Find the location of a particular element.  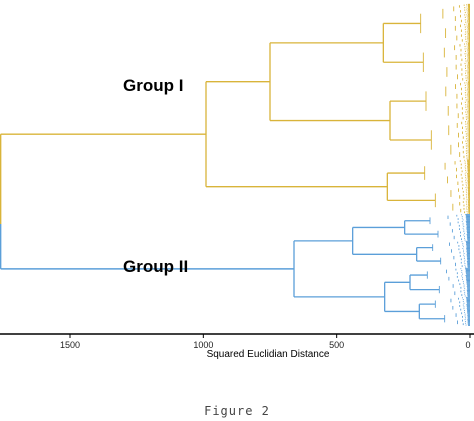

x-tick-label-1500: 1500 is located at coordinates (70, 345).